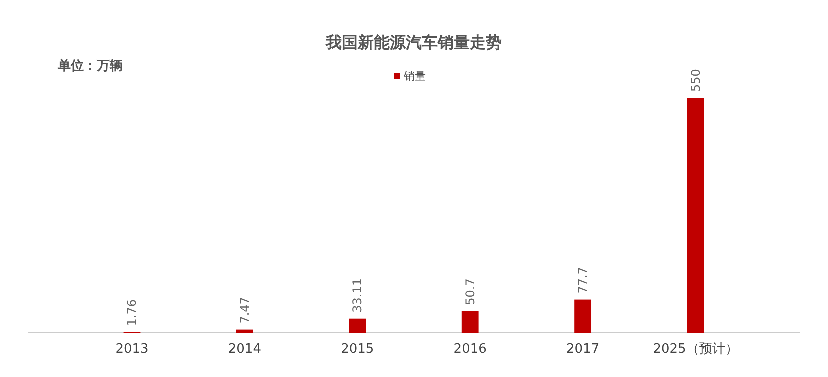  I want to click on x-tick-label: 2016, so click(470, 349).